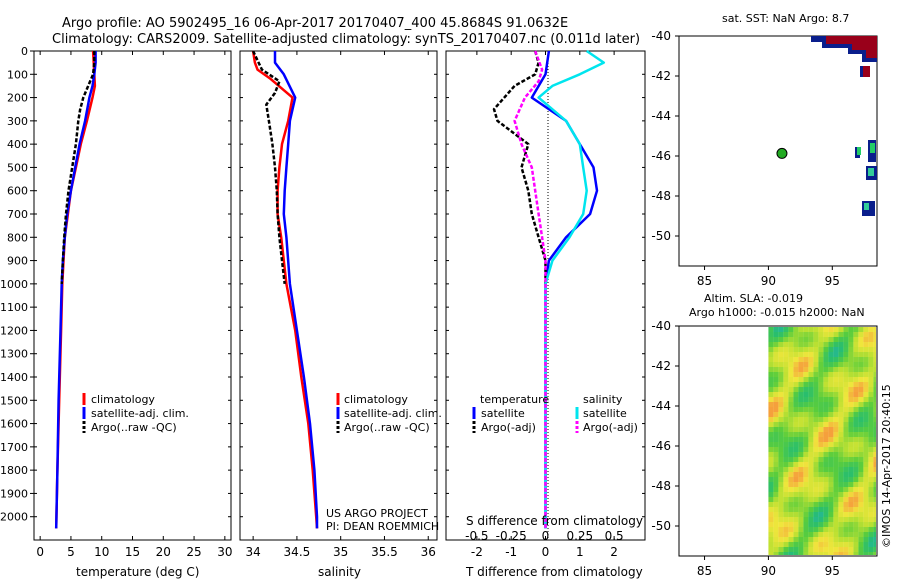  What do you see at coordinates (24, 51) in the screenshot?
I see `depth-tick-label: 0` at bounding box center [24, 51].